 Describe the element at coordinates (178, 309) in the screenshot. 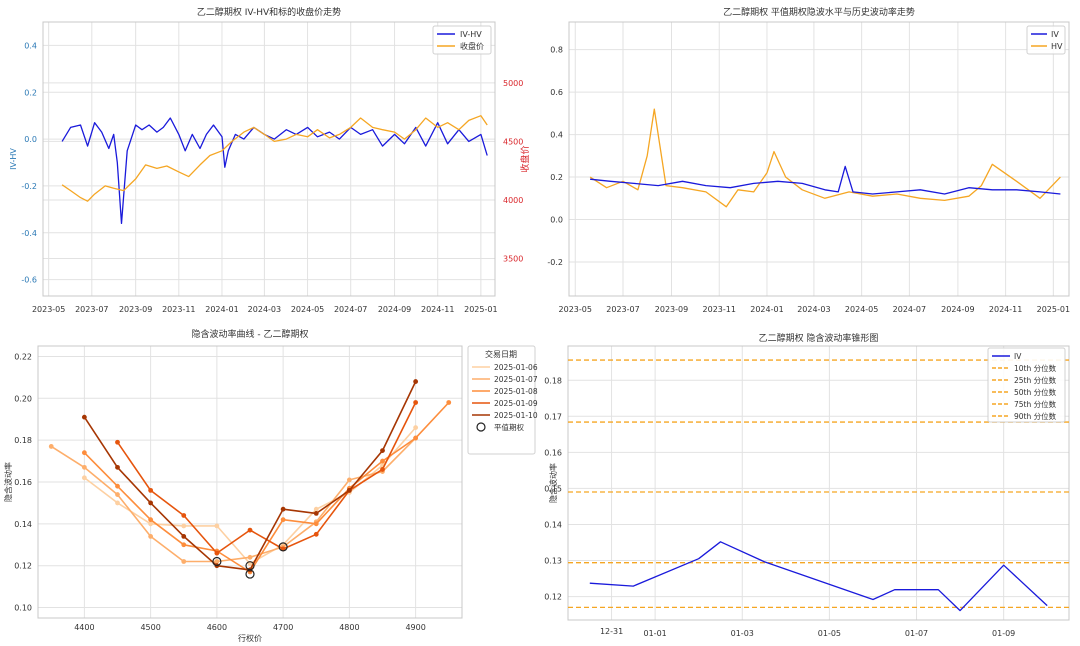

I see `p1-x-tick-label: 2023-11` at that location.